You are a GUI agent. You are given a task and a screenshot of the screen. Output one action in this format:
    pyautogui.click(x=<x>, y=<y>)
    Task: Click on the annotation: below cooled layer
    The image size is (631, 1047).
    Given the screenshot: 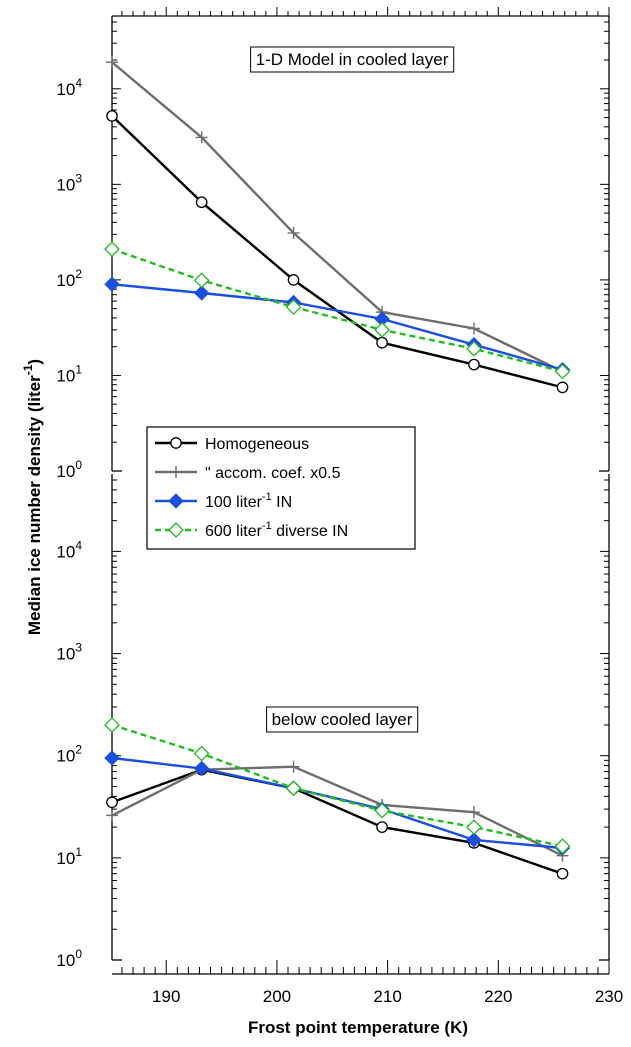 What is the action you would take?
    pyautogui.click(x=342, y=719)
    